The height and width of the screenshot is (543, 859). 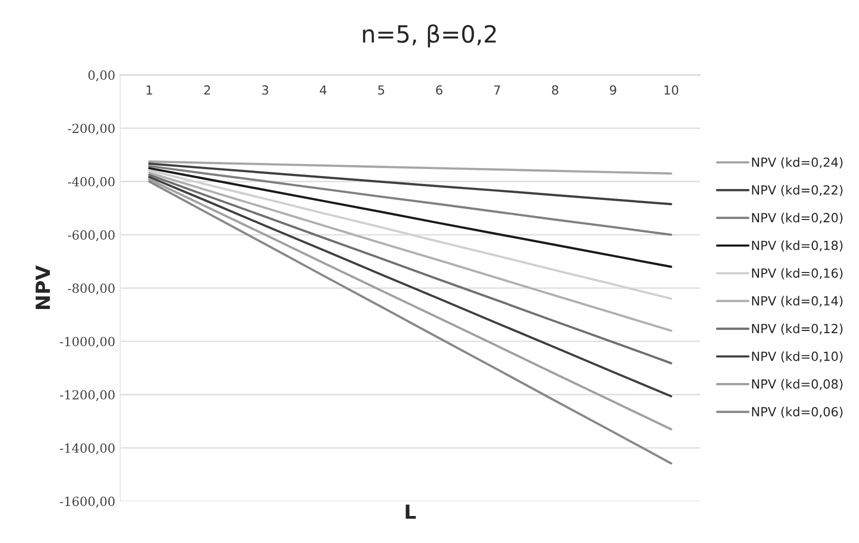 I want to click on y-tick-label: -1400,00, so click(x=87, y=448).